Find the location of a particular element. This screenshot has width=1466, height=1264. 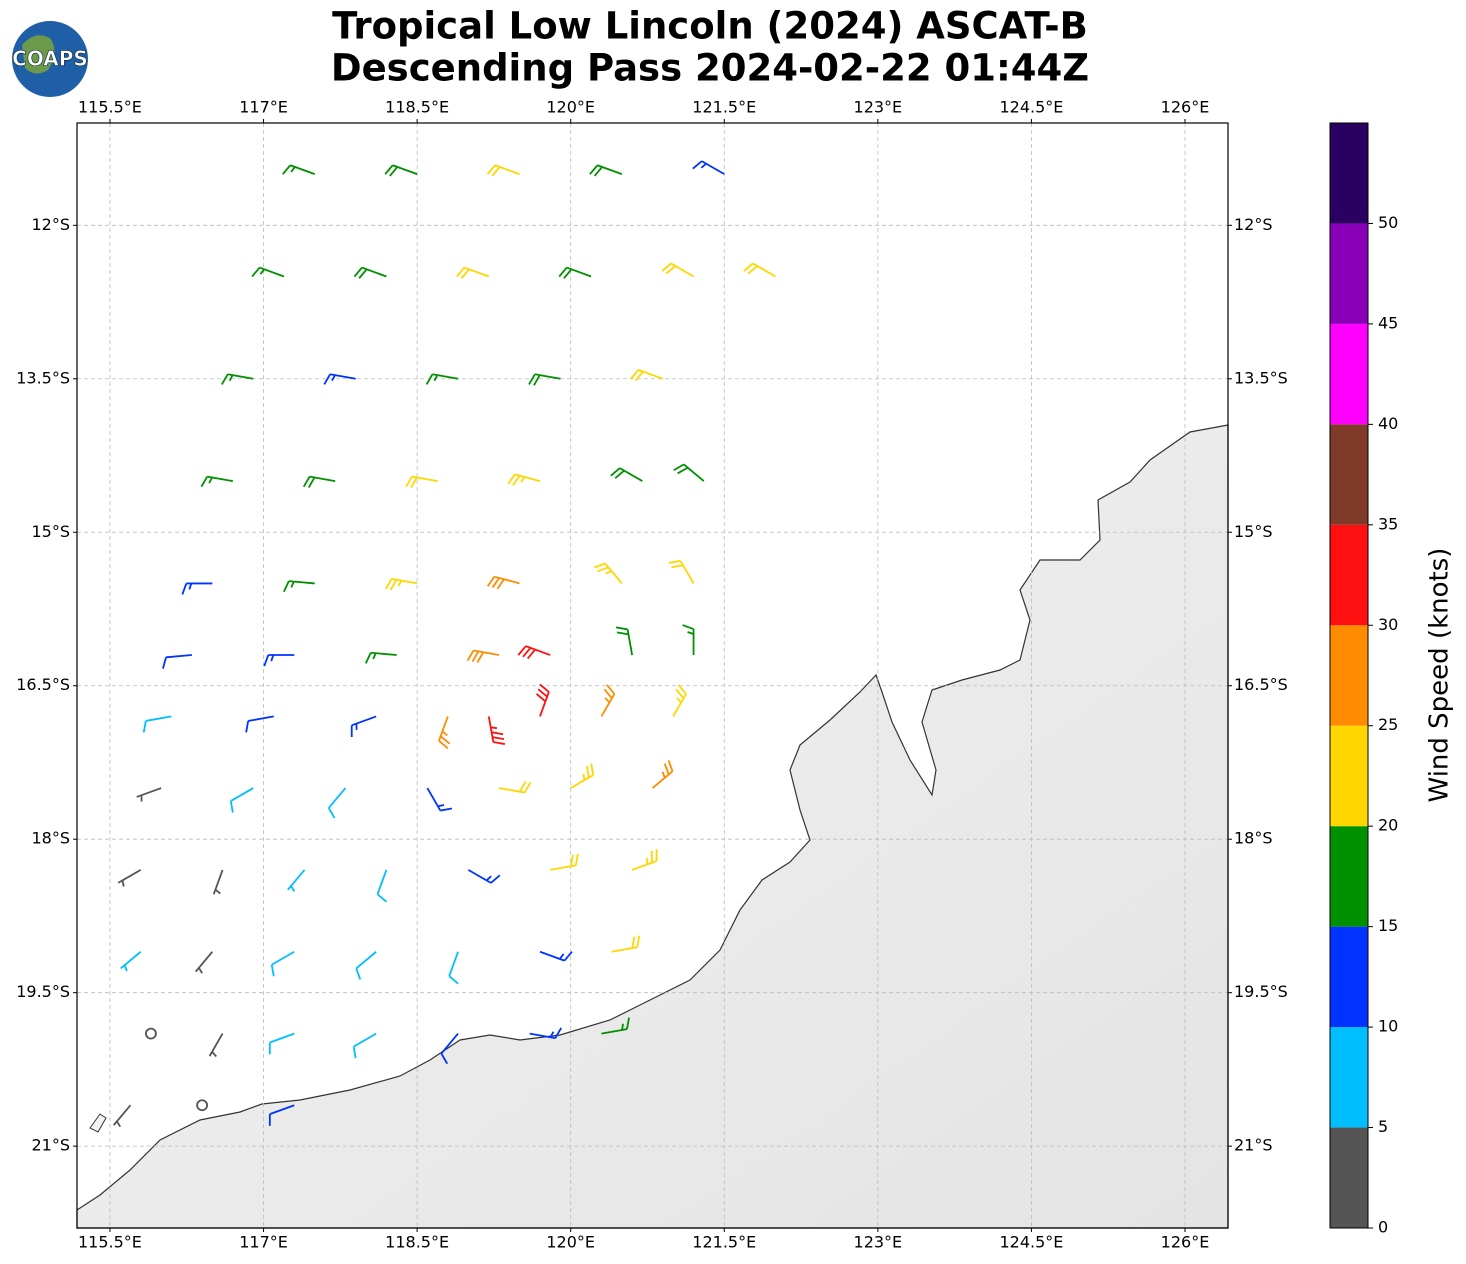

y-tick-label: 19.5°S is located at coordinates (1261, 991).